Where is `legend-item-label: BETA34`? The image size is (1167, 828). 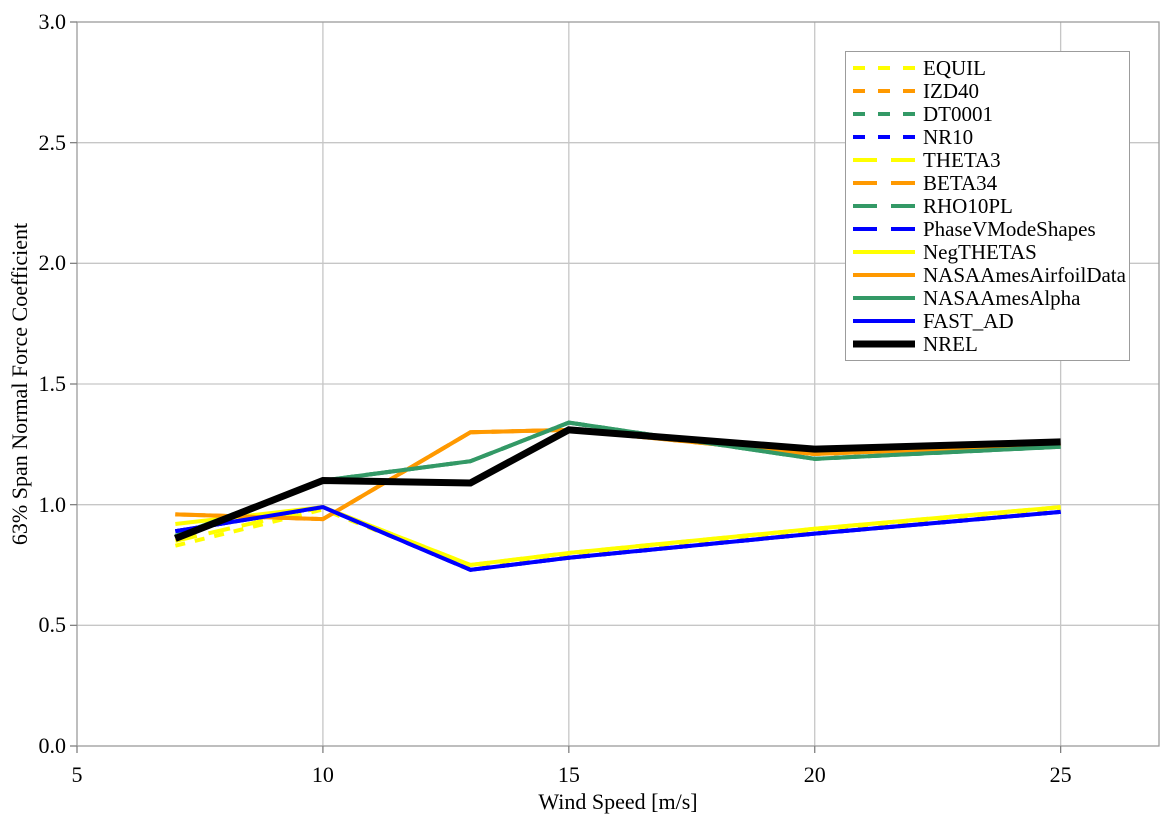 legend-item-label: BETA34 is located at coordinates (960, 182).